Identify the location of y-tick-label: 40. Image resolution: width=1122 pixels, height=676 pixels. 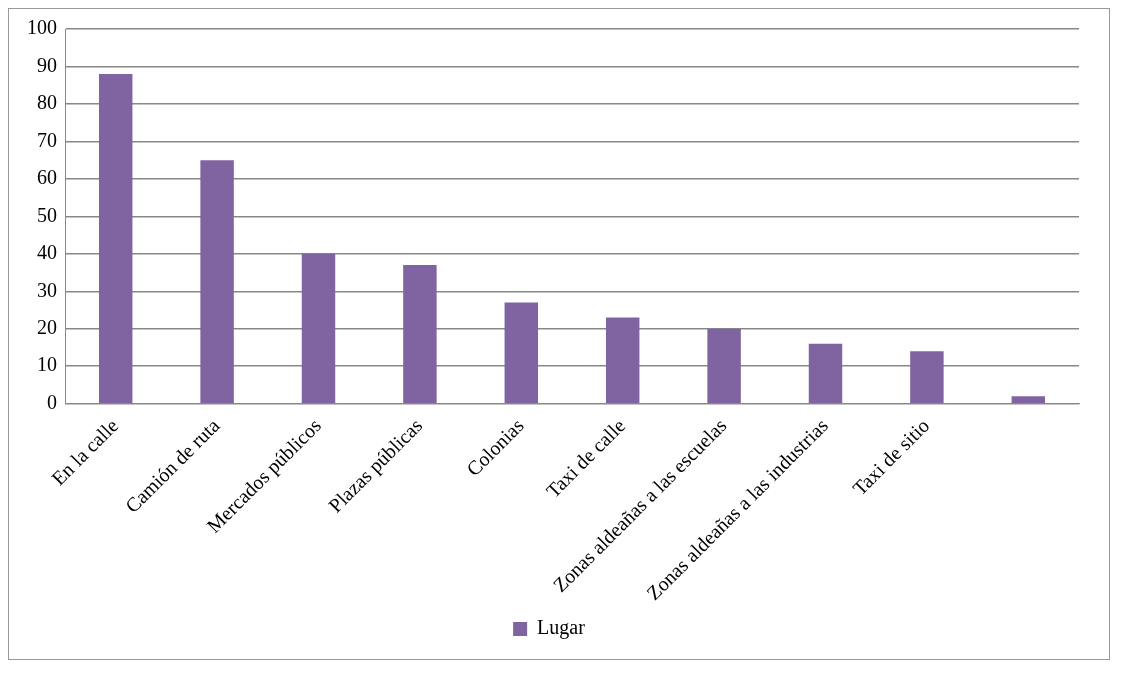
(47, 252).